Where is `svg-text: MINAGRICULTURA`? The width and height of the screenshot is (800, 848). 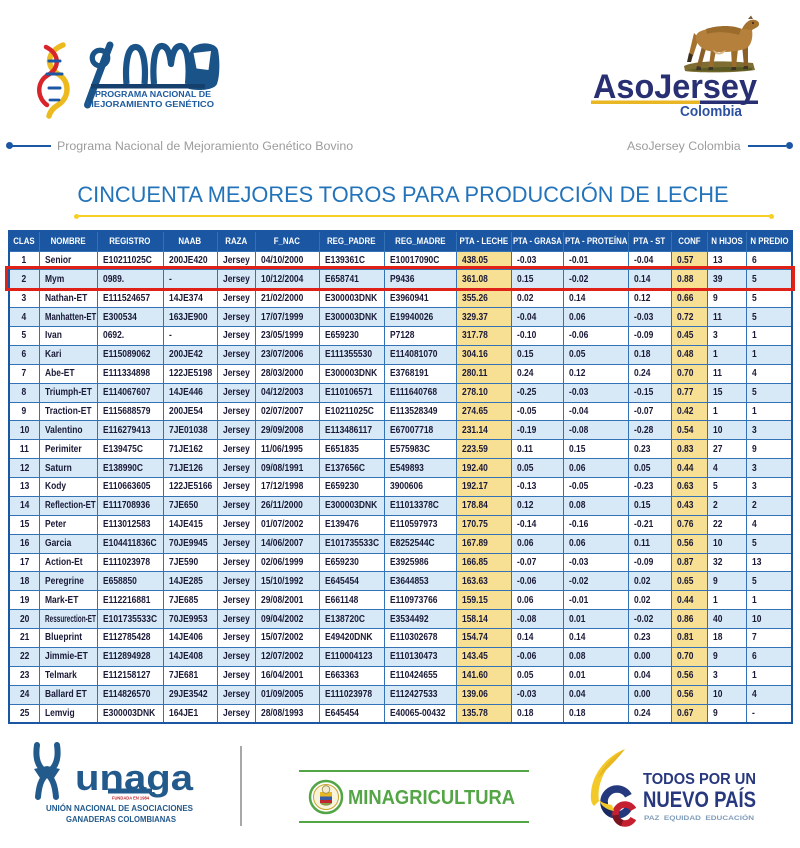 svg-text: MINAGRICULTURA is located at coordinates (431, 798).